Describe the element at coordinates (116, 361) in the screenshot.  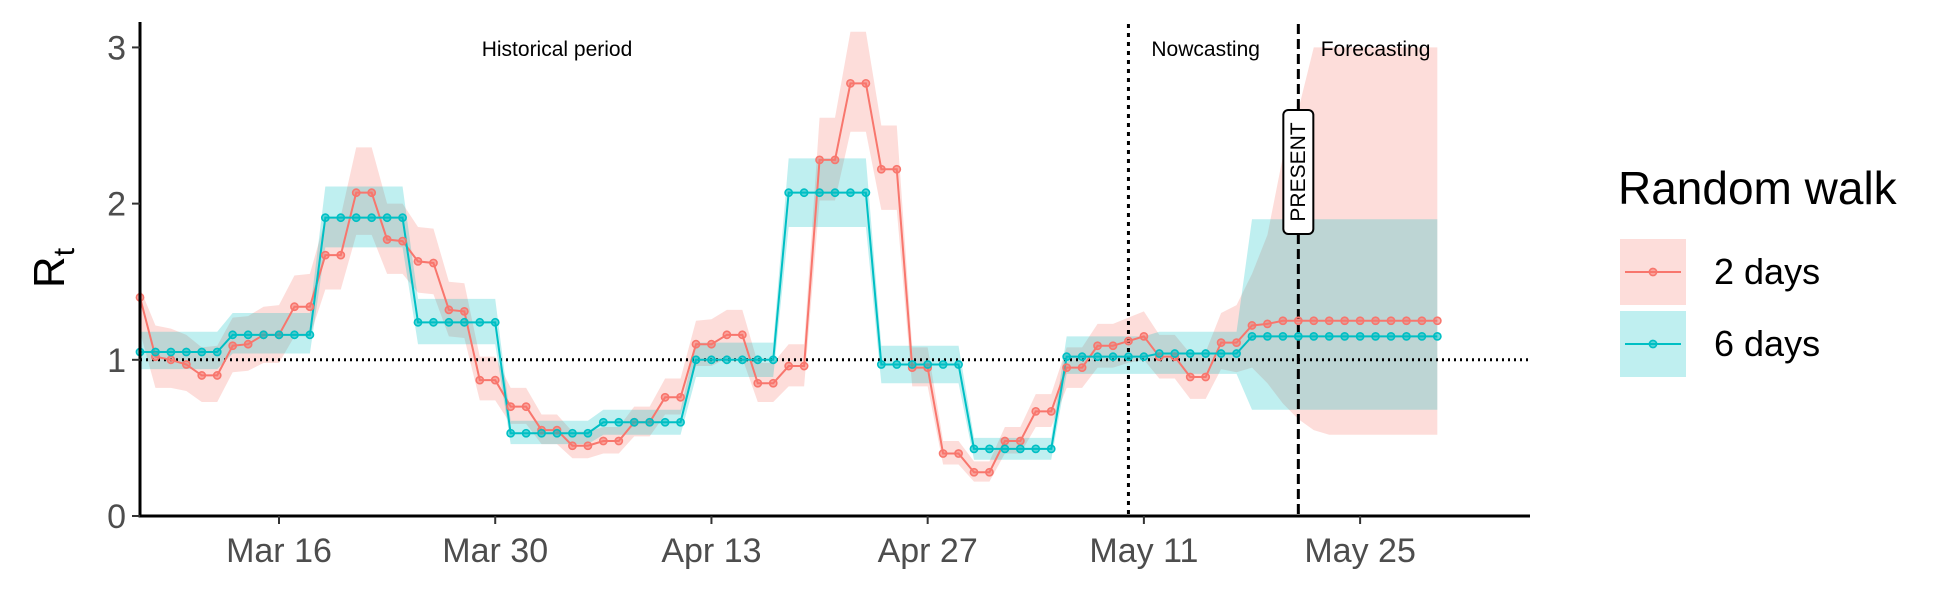
I see `y-tick-label: 1` at that location.